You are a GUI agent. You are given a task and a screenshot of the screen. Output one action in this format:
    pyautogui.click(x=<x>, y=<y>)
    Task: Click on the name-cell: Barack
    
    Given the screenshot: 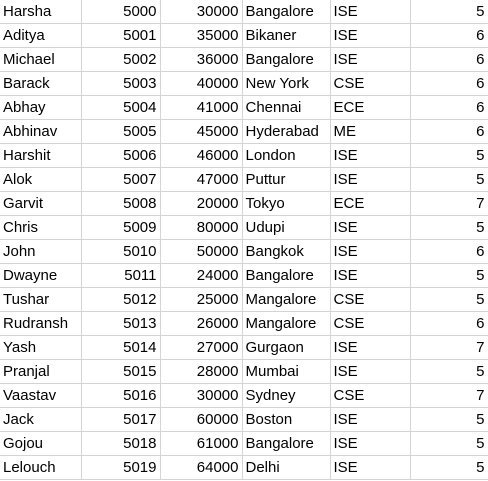 What is the action you would take?
    pyautogui.click(x=41, y=83)
    